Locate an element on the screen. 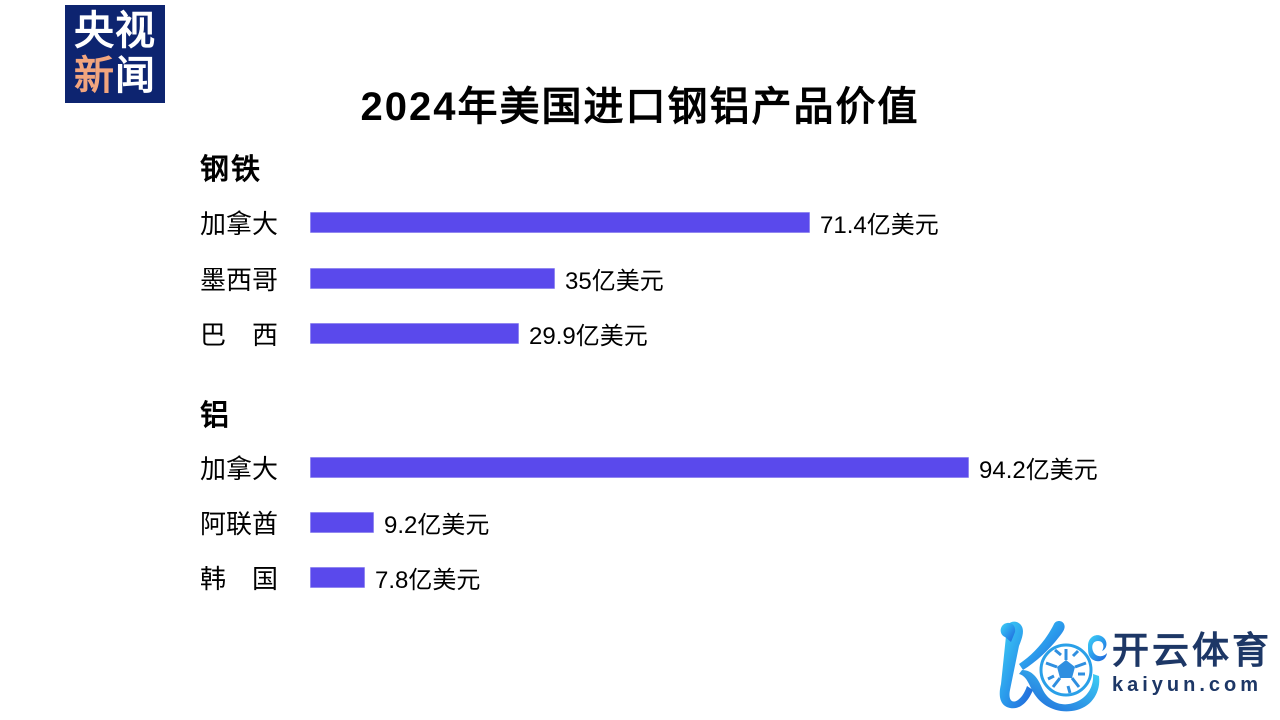 This screenshot has height=720, width=1280. bar-value: 7.8亿美元 is located at coordinates (428, 580).